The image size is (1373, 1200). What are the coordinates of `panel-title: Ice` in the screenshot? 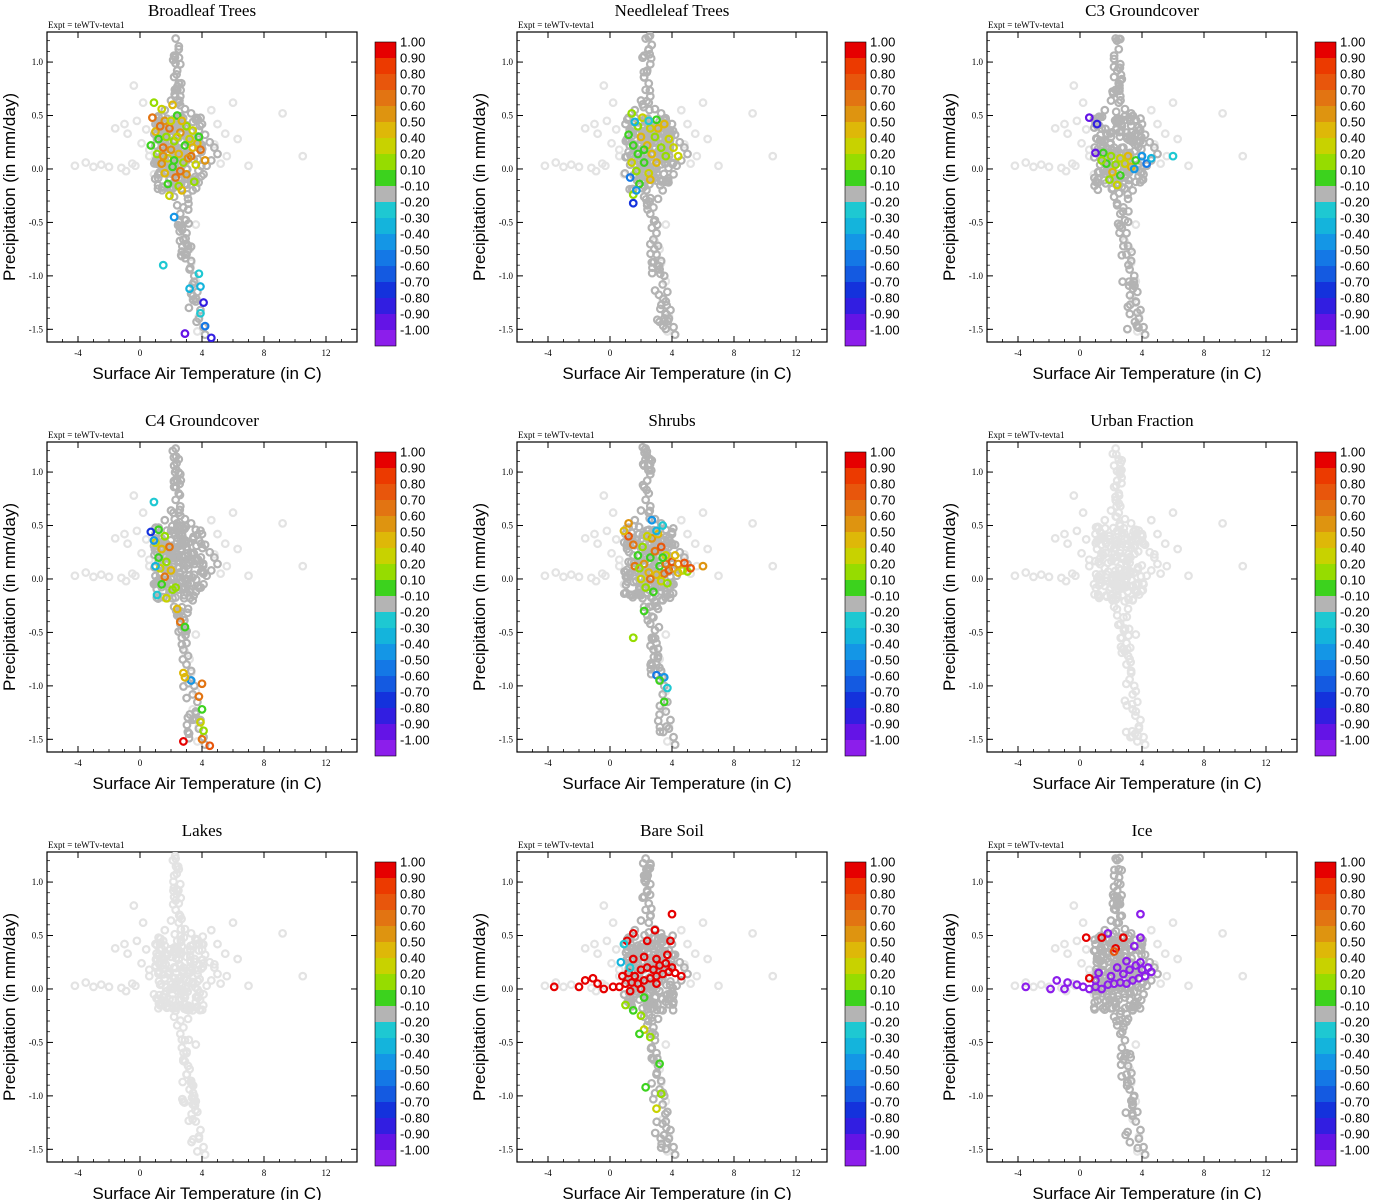 It's located at (1142, 830).